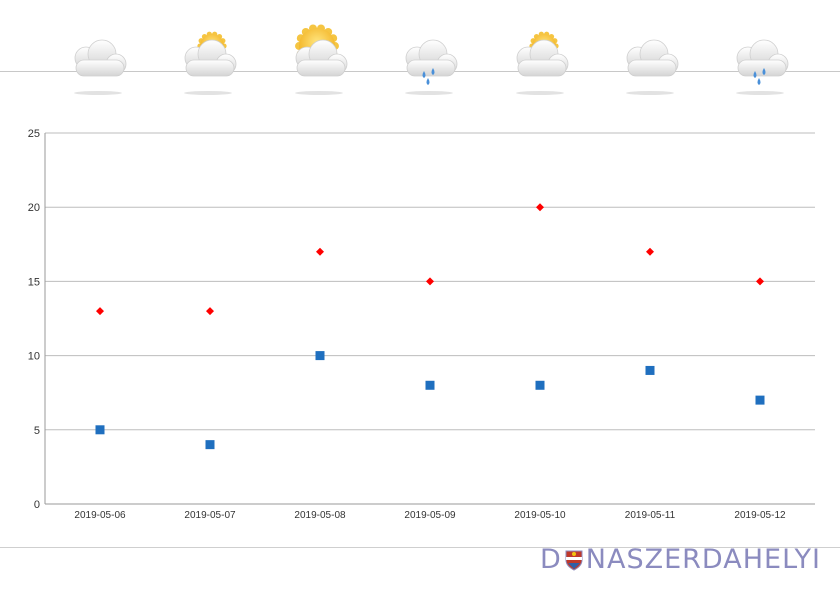 The width and height of the screenshot is (840, 594). I want to click on y-tick-label: 0, so click(37, 505).